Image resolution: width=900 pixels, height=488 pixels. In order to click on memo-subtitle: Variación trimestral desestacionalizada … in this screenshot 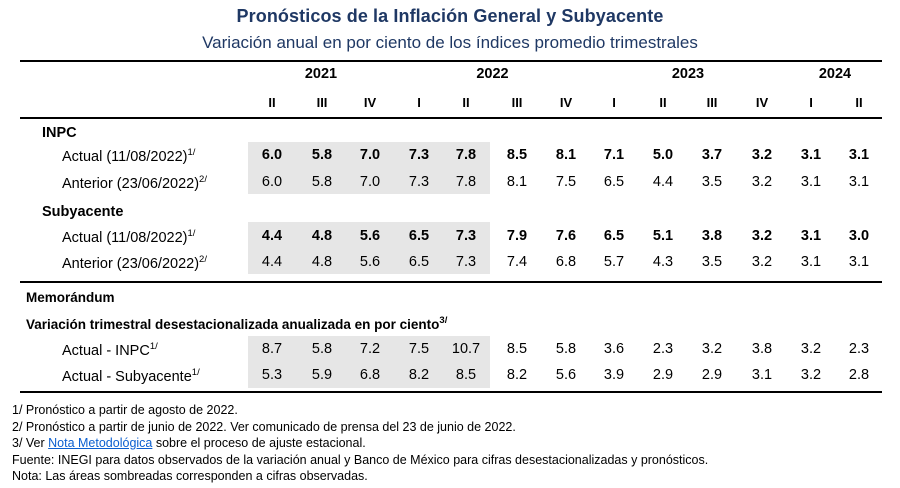, I will do `click(236, 323)`.